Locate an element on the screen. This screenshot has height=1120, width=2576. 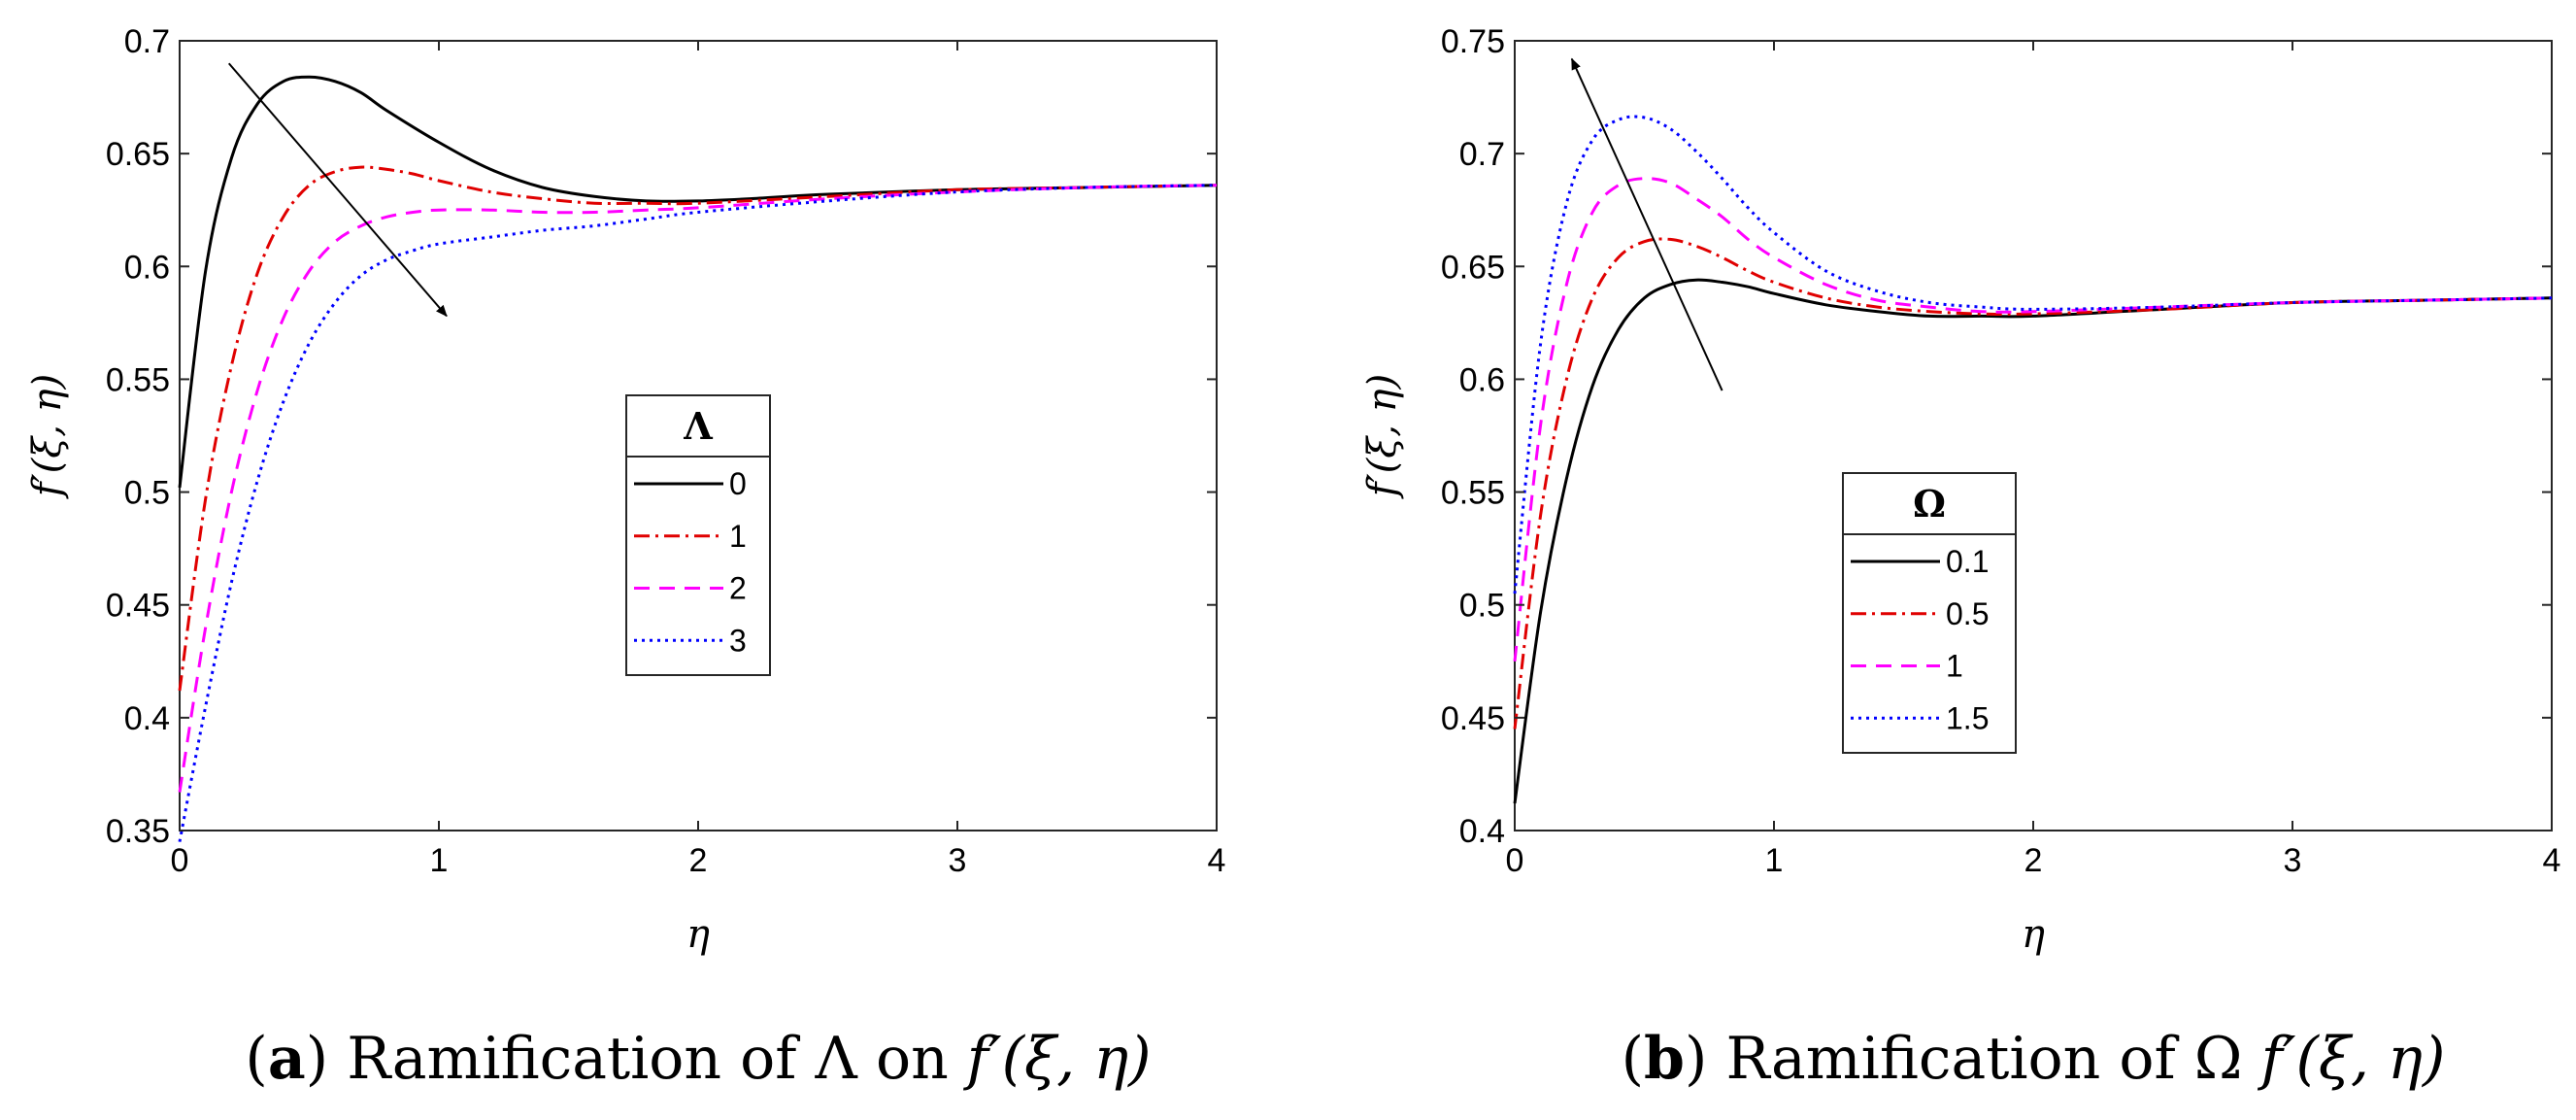
panel-b-x-tick-label: 1 is located at coordinates (1775, 860).